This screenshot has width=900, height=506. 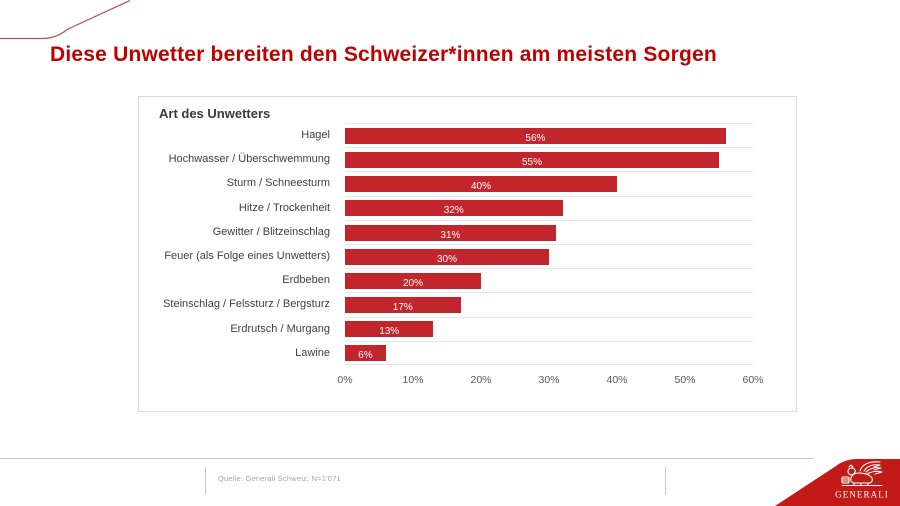 I want to click on bar-track: 20%, so click(x=549, y=280).